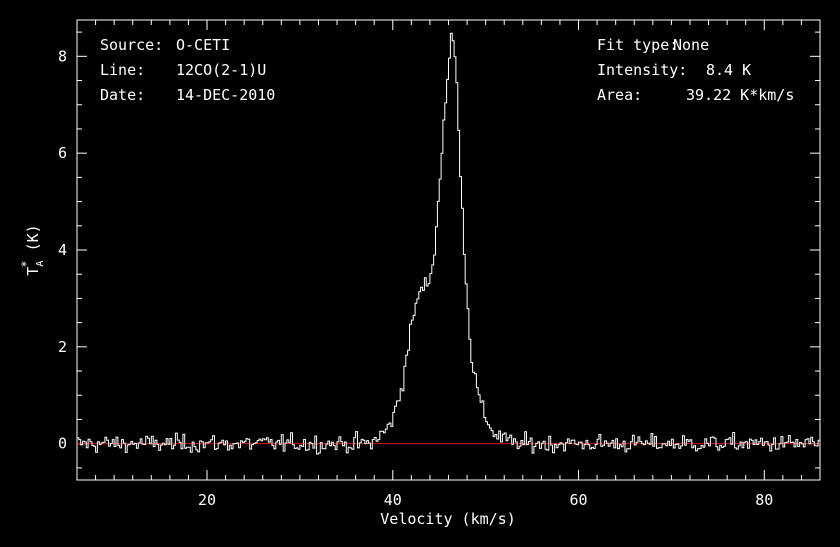 This screenshot has height=547, width=840. Describe the element at coordinates (26, 263) in the screenshot. I see `y-axis-label-sup: *` at that location.